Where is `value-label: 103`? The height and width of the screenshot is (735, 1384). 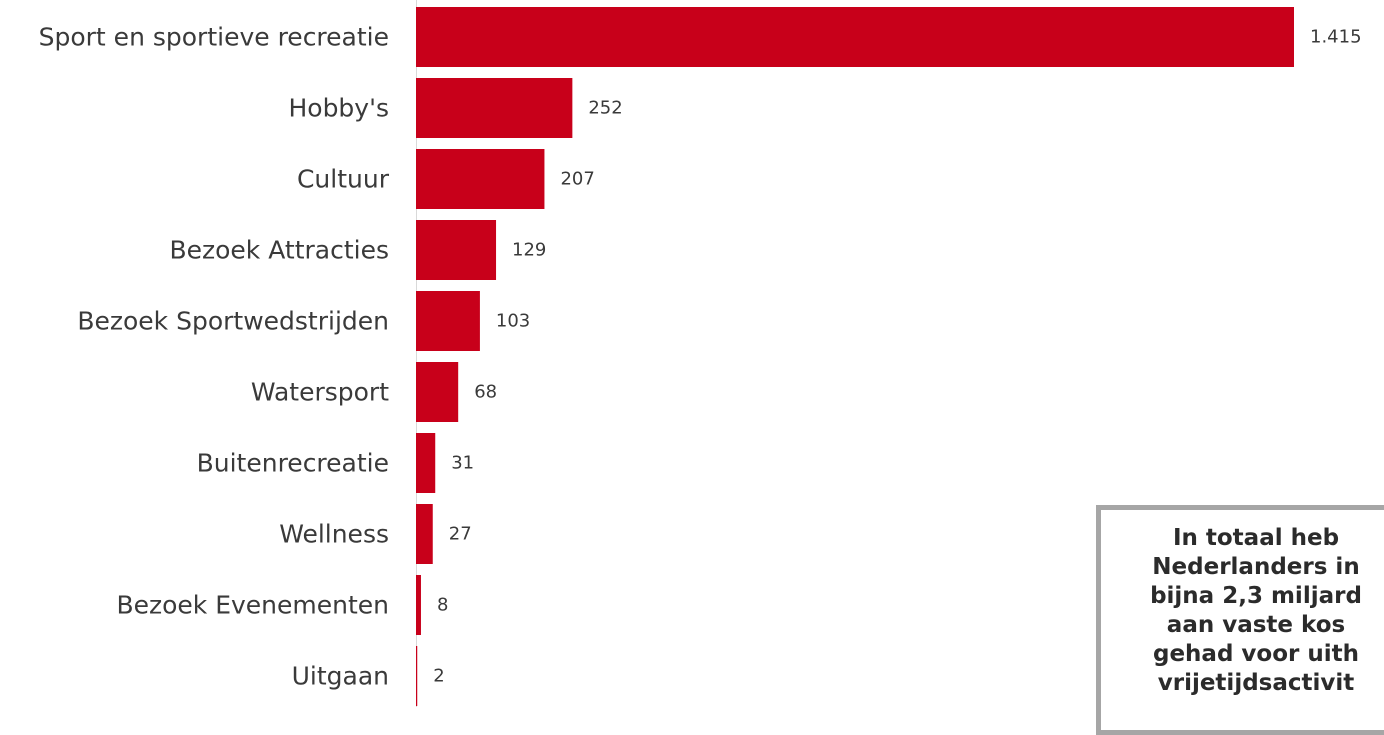
value-label: 103 is located at coordinates (513, 321).